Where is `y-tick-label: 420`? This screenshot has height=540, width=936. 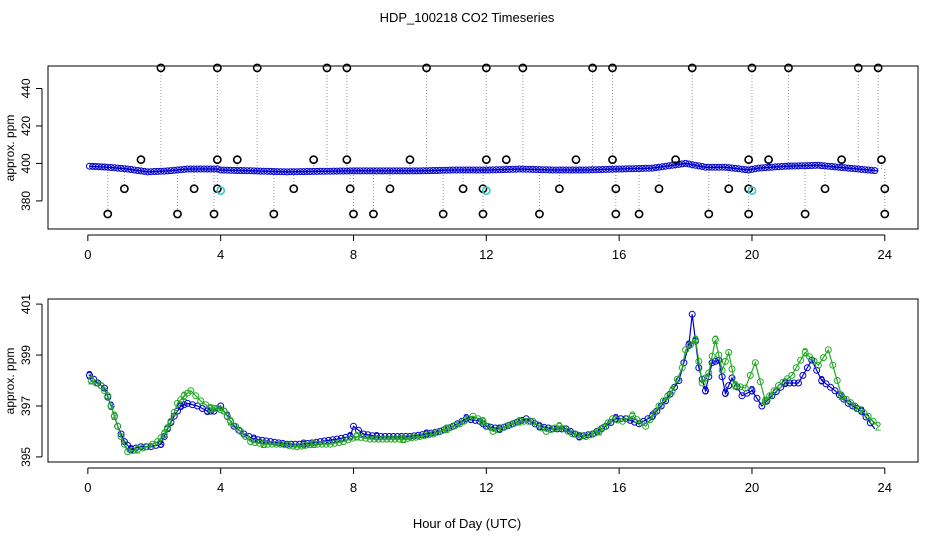 y-tick-label: 420 is located at coordinates (26, 126).